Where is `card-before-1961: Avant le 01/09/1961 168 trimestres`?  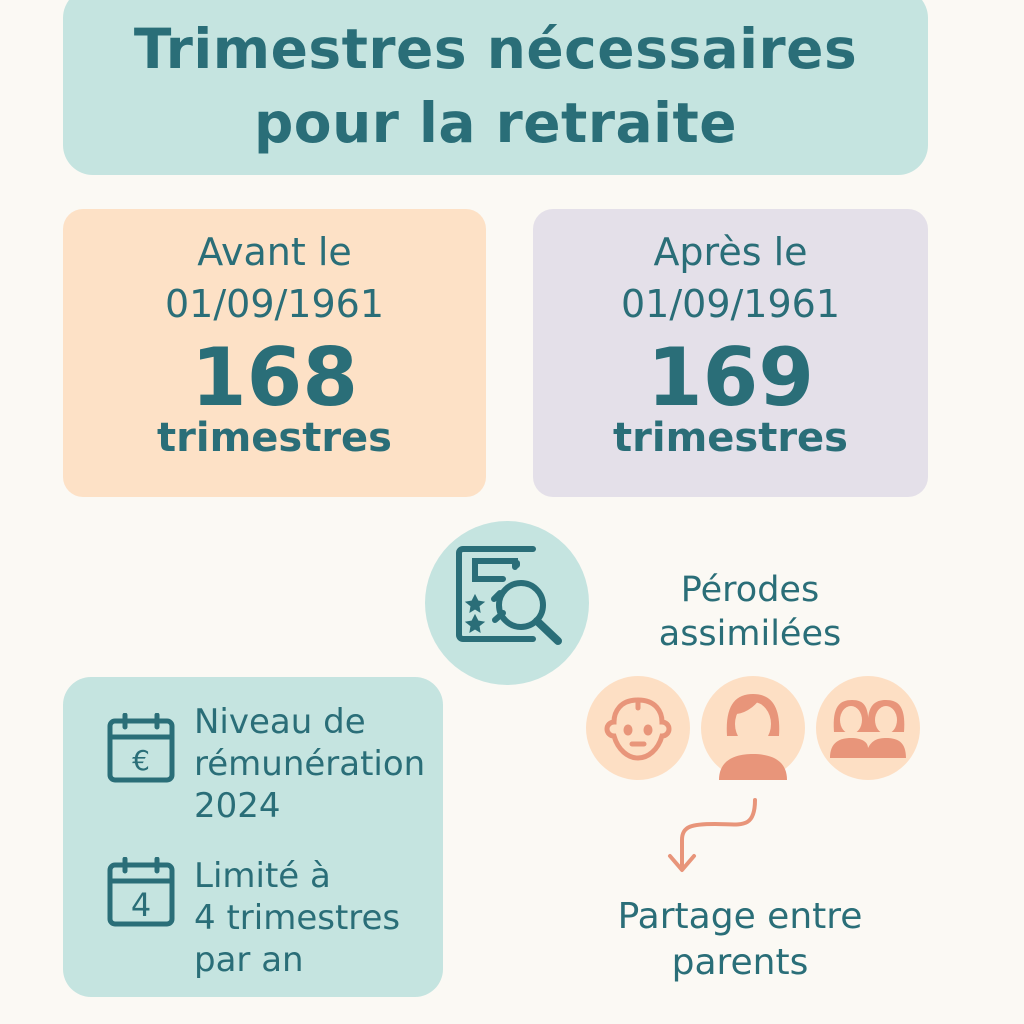
card-before-1961: Avant le 01/09/1961 168 trimestres is located at coordinates (274, 353).